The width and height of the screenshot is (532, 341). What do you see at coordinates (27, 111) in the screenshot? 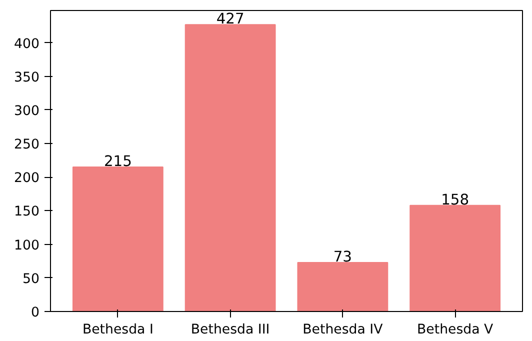
I see `y-tick-label: 300` at bounding box center [27, 111].